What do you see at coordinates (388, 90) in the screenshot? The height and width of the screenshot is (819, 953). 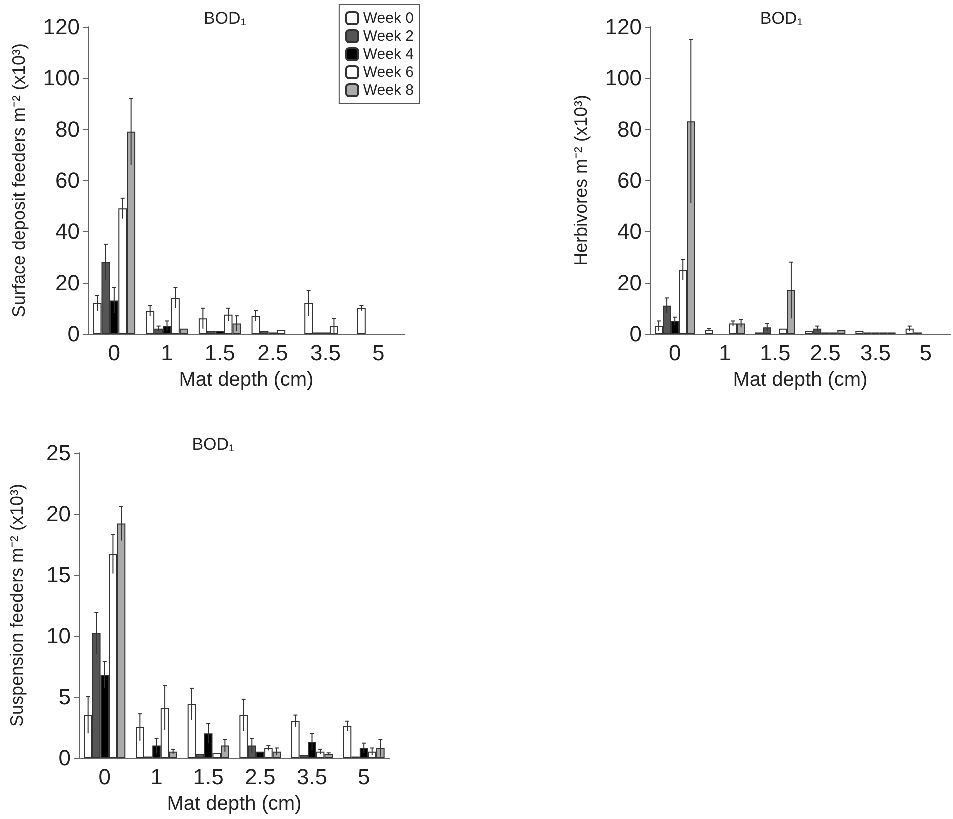 I see `legend-label: Week 8` at bounding box center [388, 90].